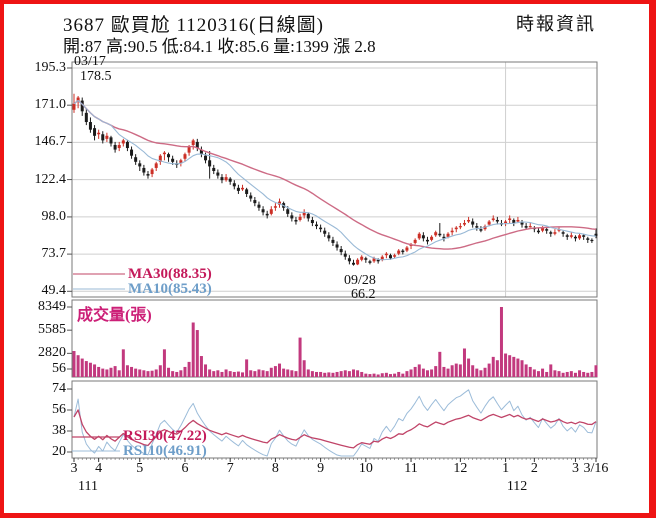 The width and height of the screenshot is (656, 518). What do you see at coordinates (275, 468) in the screenshot?
I see `month-tick-label: 8` at bounding box center [275, 468].